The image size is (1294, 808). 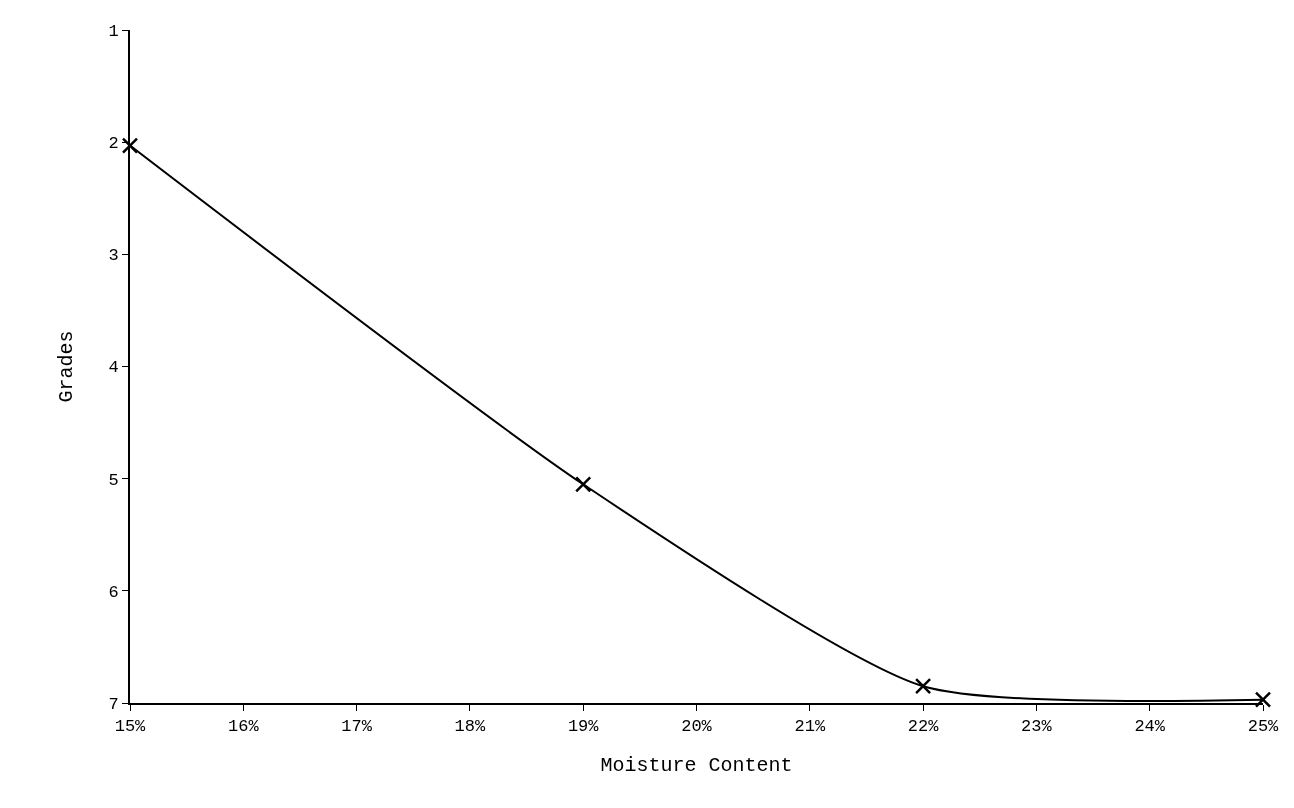 I want to click on x-tick-label: 22%, so click(x=923, y=727).